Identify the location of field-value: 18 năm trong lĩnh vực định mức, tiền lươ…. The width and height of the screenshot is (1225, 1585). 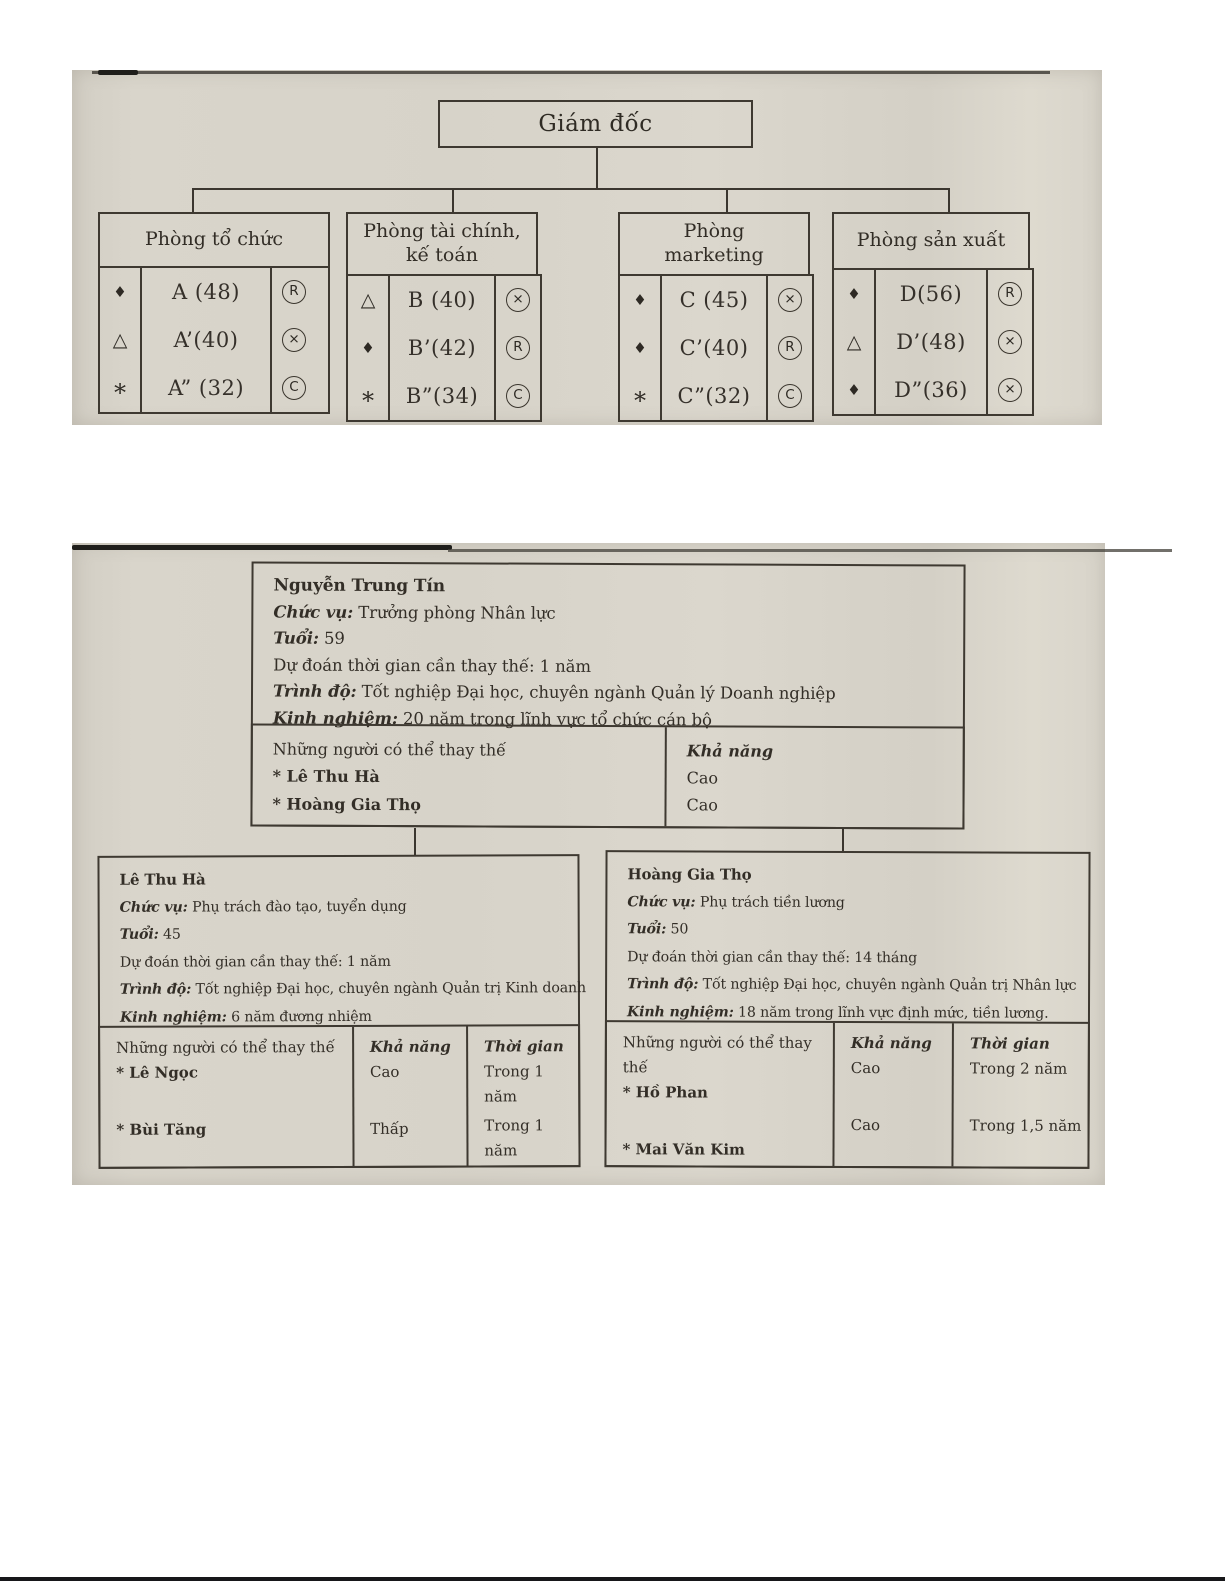
(891, 1013).